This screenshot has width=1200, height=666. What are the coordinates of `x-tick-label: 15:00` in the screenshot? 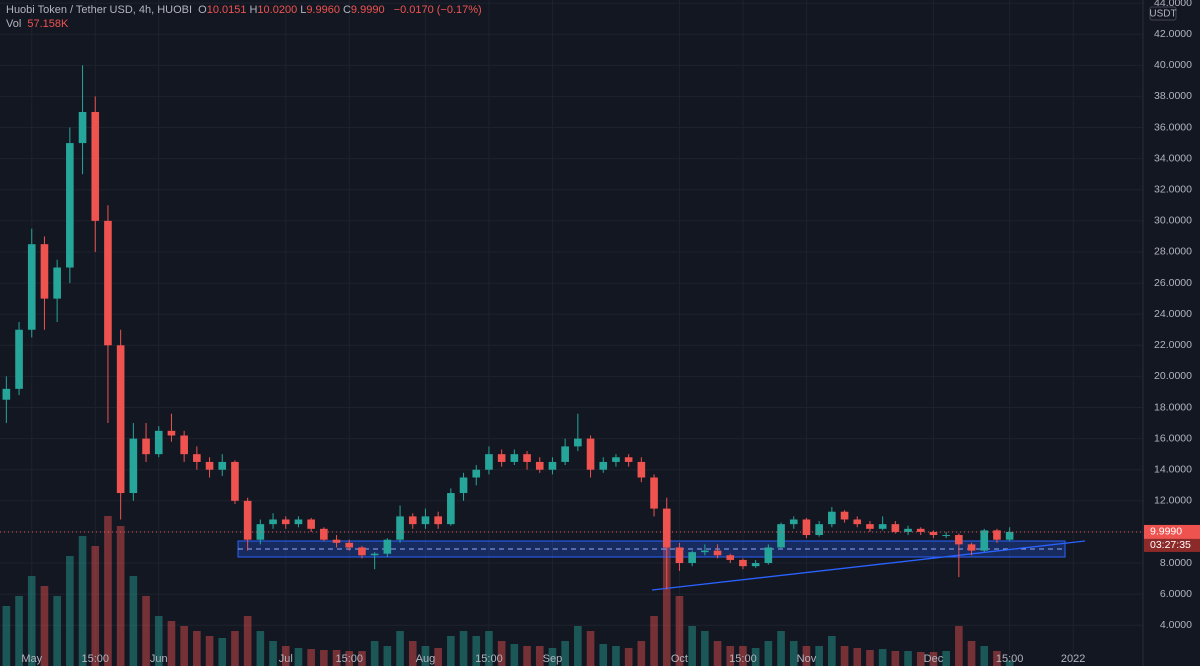 It's located at (95, 659).